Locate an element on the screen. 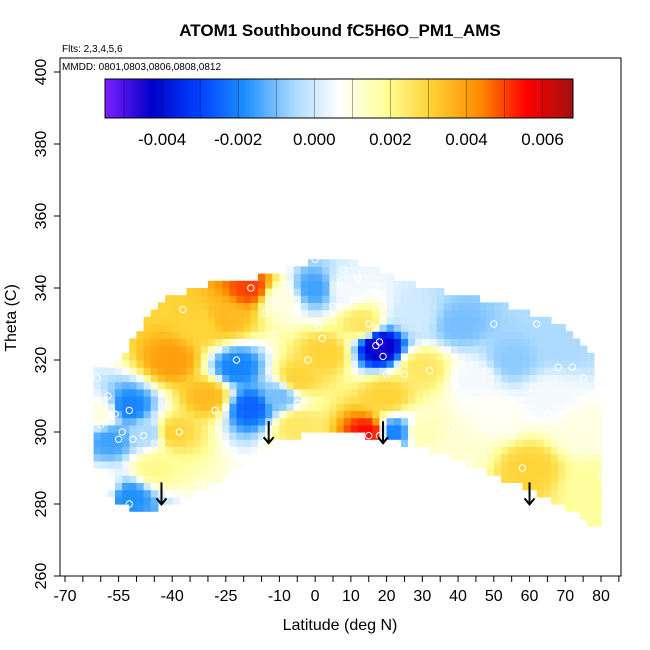  arrow-head is located at coordinates (529, 501).